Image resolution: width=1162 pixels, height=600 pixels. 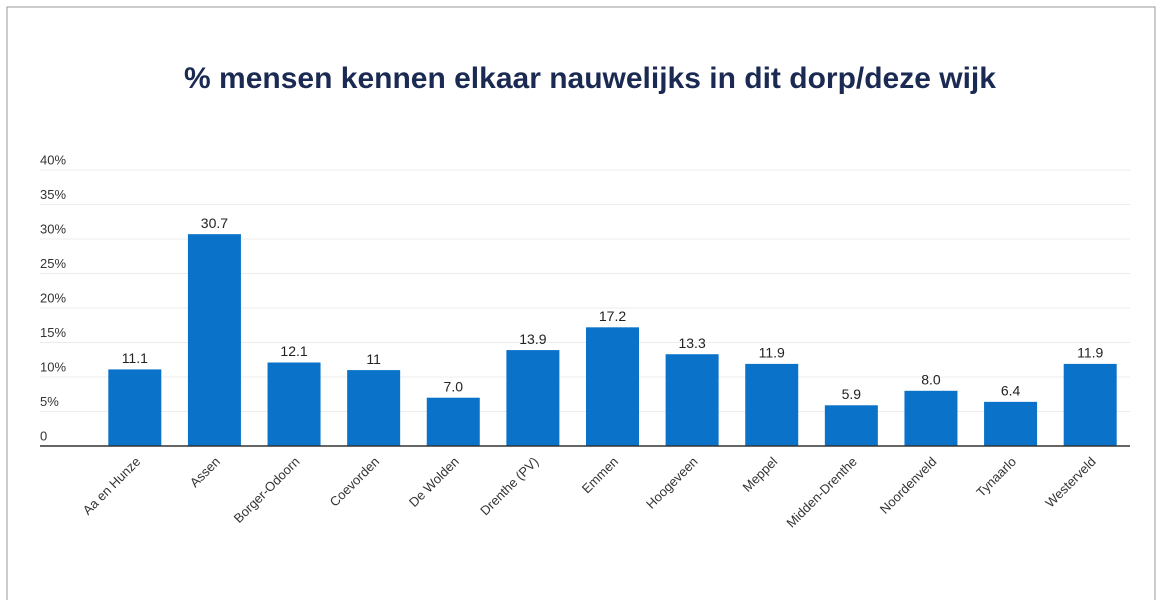 What do you see at coordinates (760, 474) in the screenshot?
I see `x-tick-label: Meppel` at bounding box center [760, 474].